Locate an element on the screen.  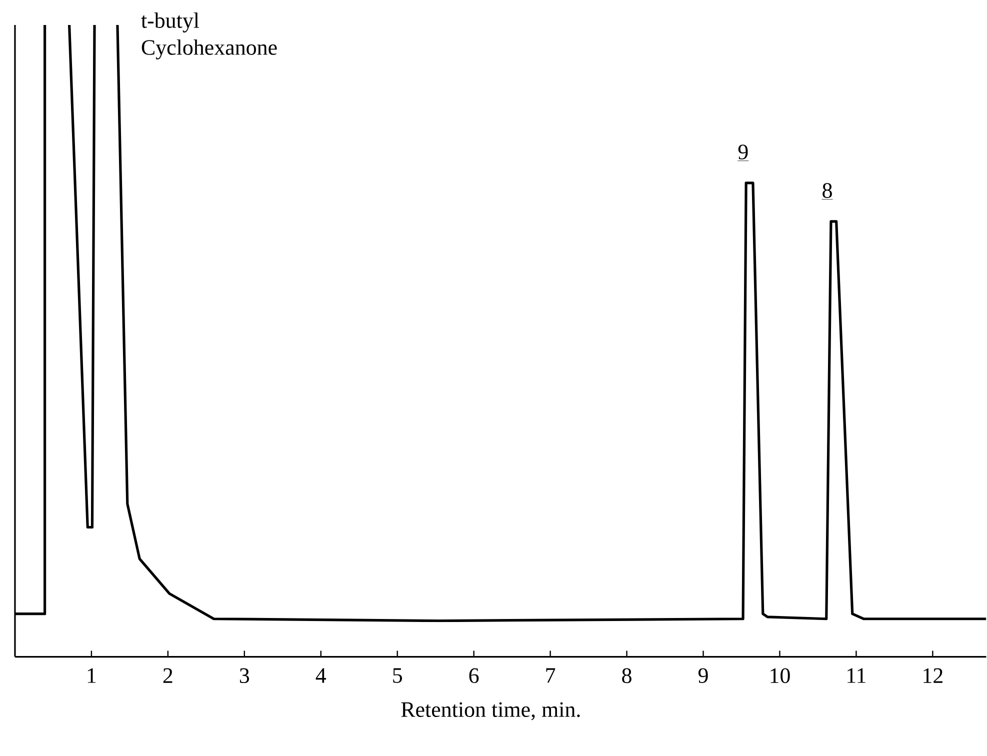
x-tick-label: 9 is located at coordinates (703, 676).